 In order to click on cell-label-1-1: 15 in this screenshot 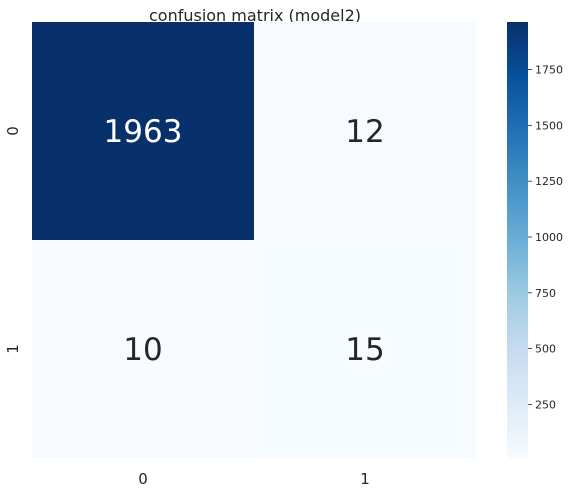, I will do `click(364, 350)`.